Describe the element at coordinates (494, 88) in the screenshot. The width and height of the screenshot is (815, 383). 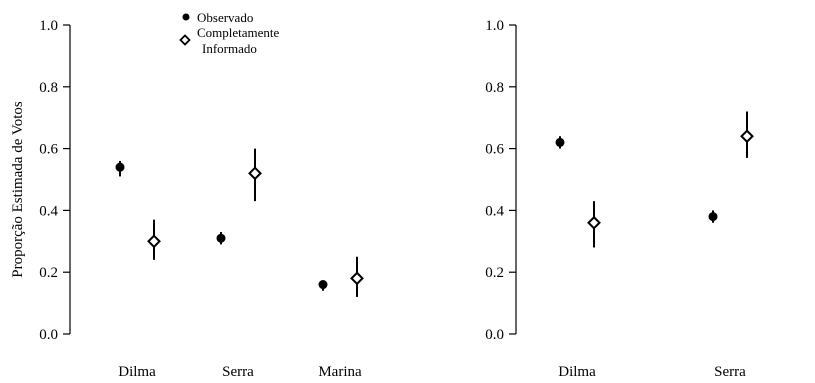
I see `y-tick-label-1-4: 0.8` at that location.